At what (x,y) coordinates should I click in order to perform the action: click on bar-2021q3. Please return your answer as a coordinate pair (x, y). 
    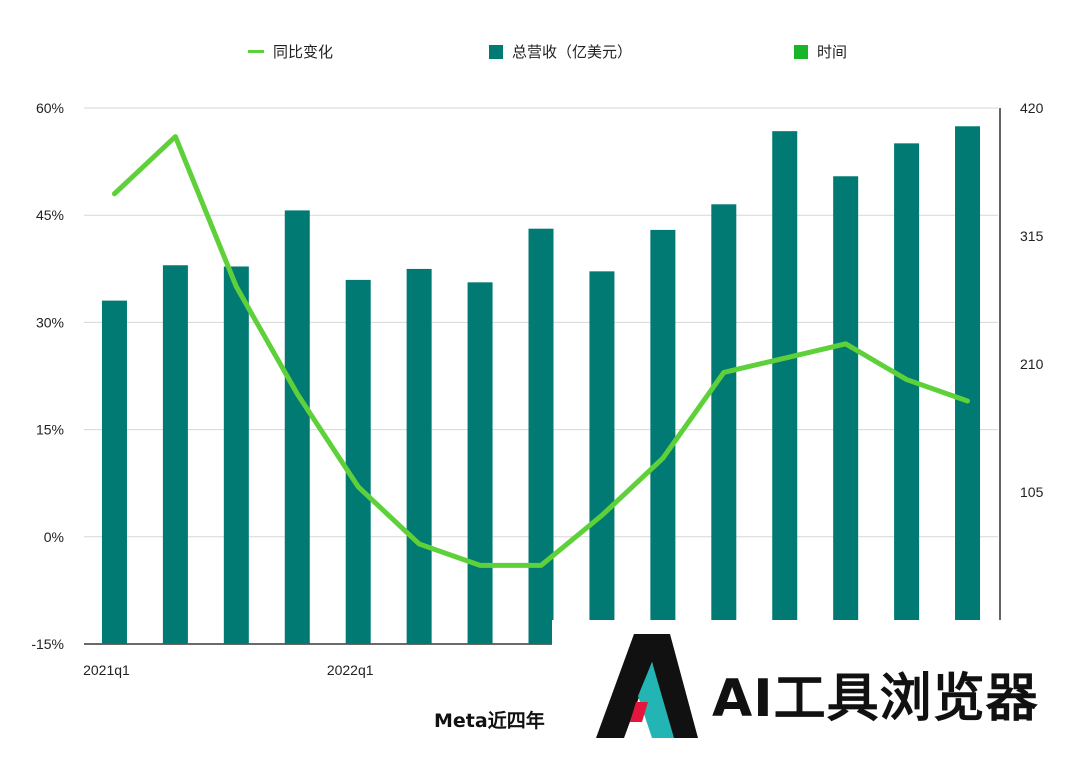
    Looking at the image, I should click on (236, 455).